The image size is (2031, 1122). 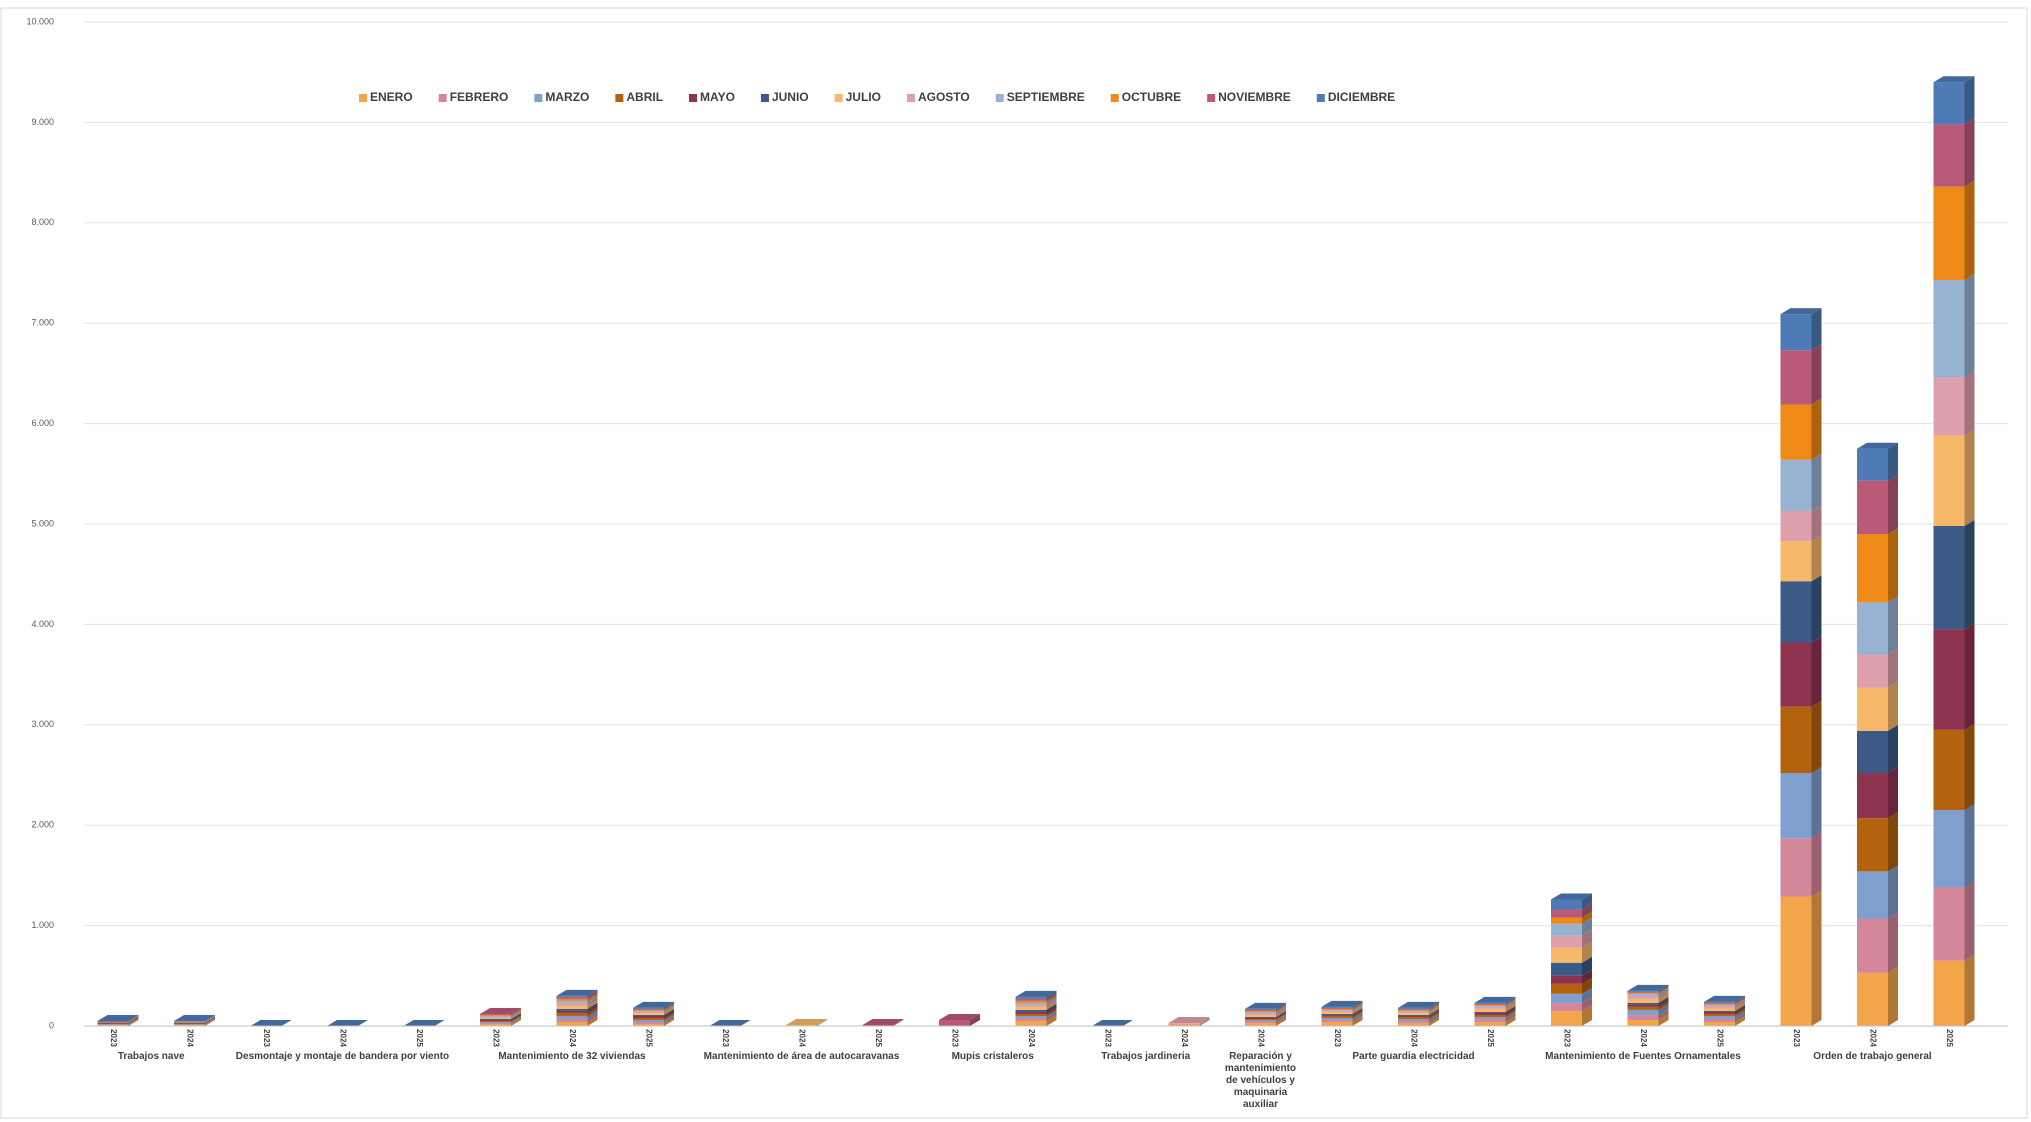 I want to click on legend-label: ABRIL, so click(x=644, y=97).